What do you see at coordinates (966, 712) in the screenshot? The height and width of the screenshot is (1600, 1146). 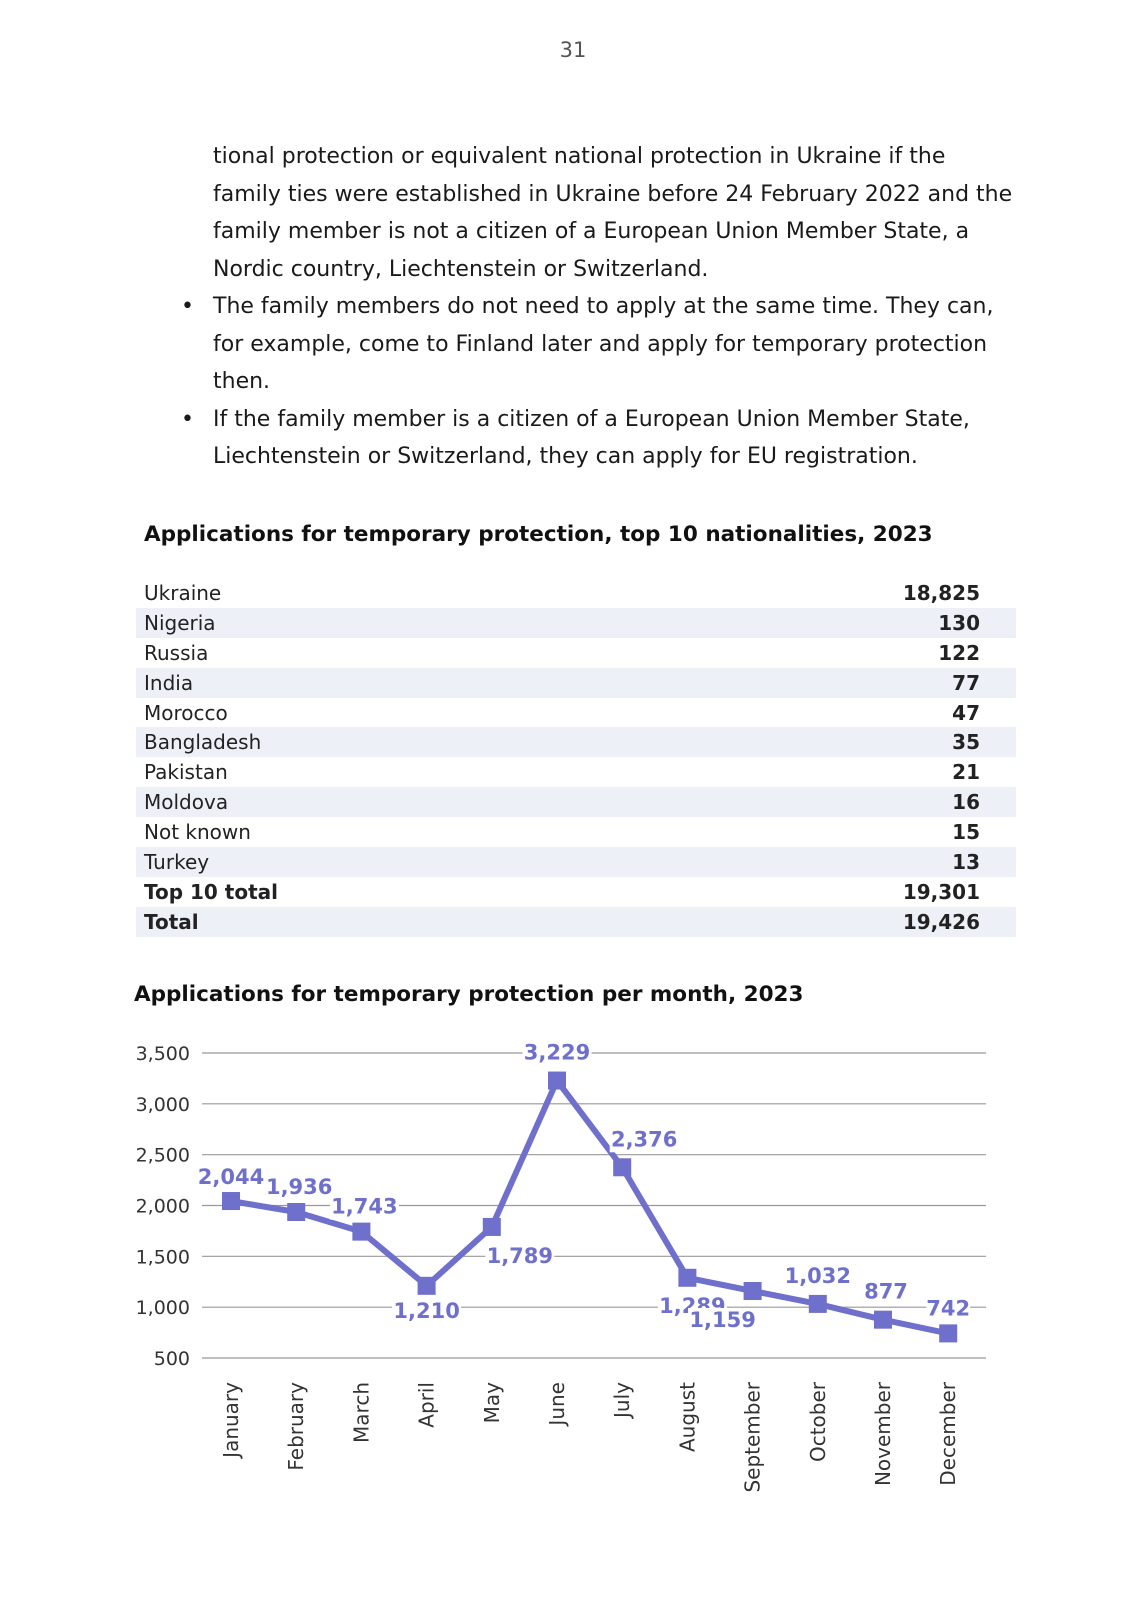 I see `value-cell: 47` at bounding box center [966, 712].